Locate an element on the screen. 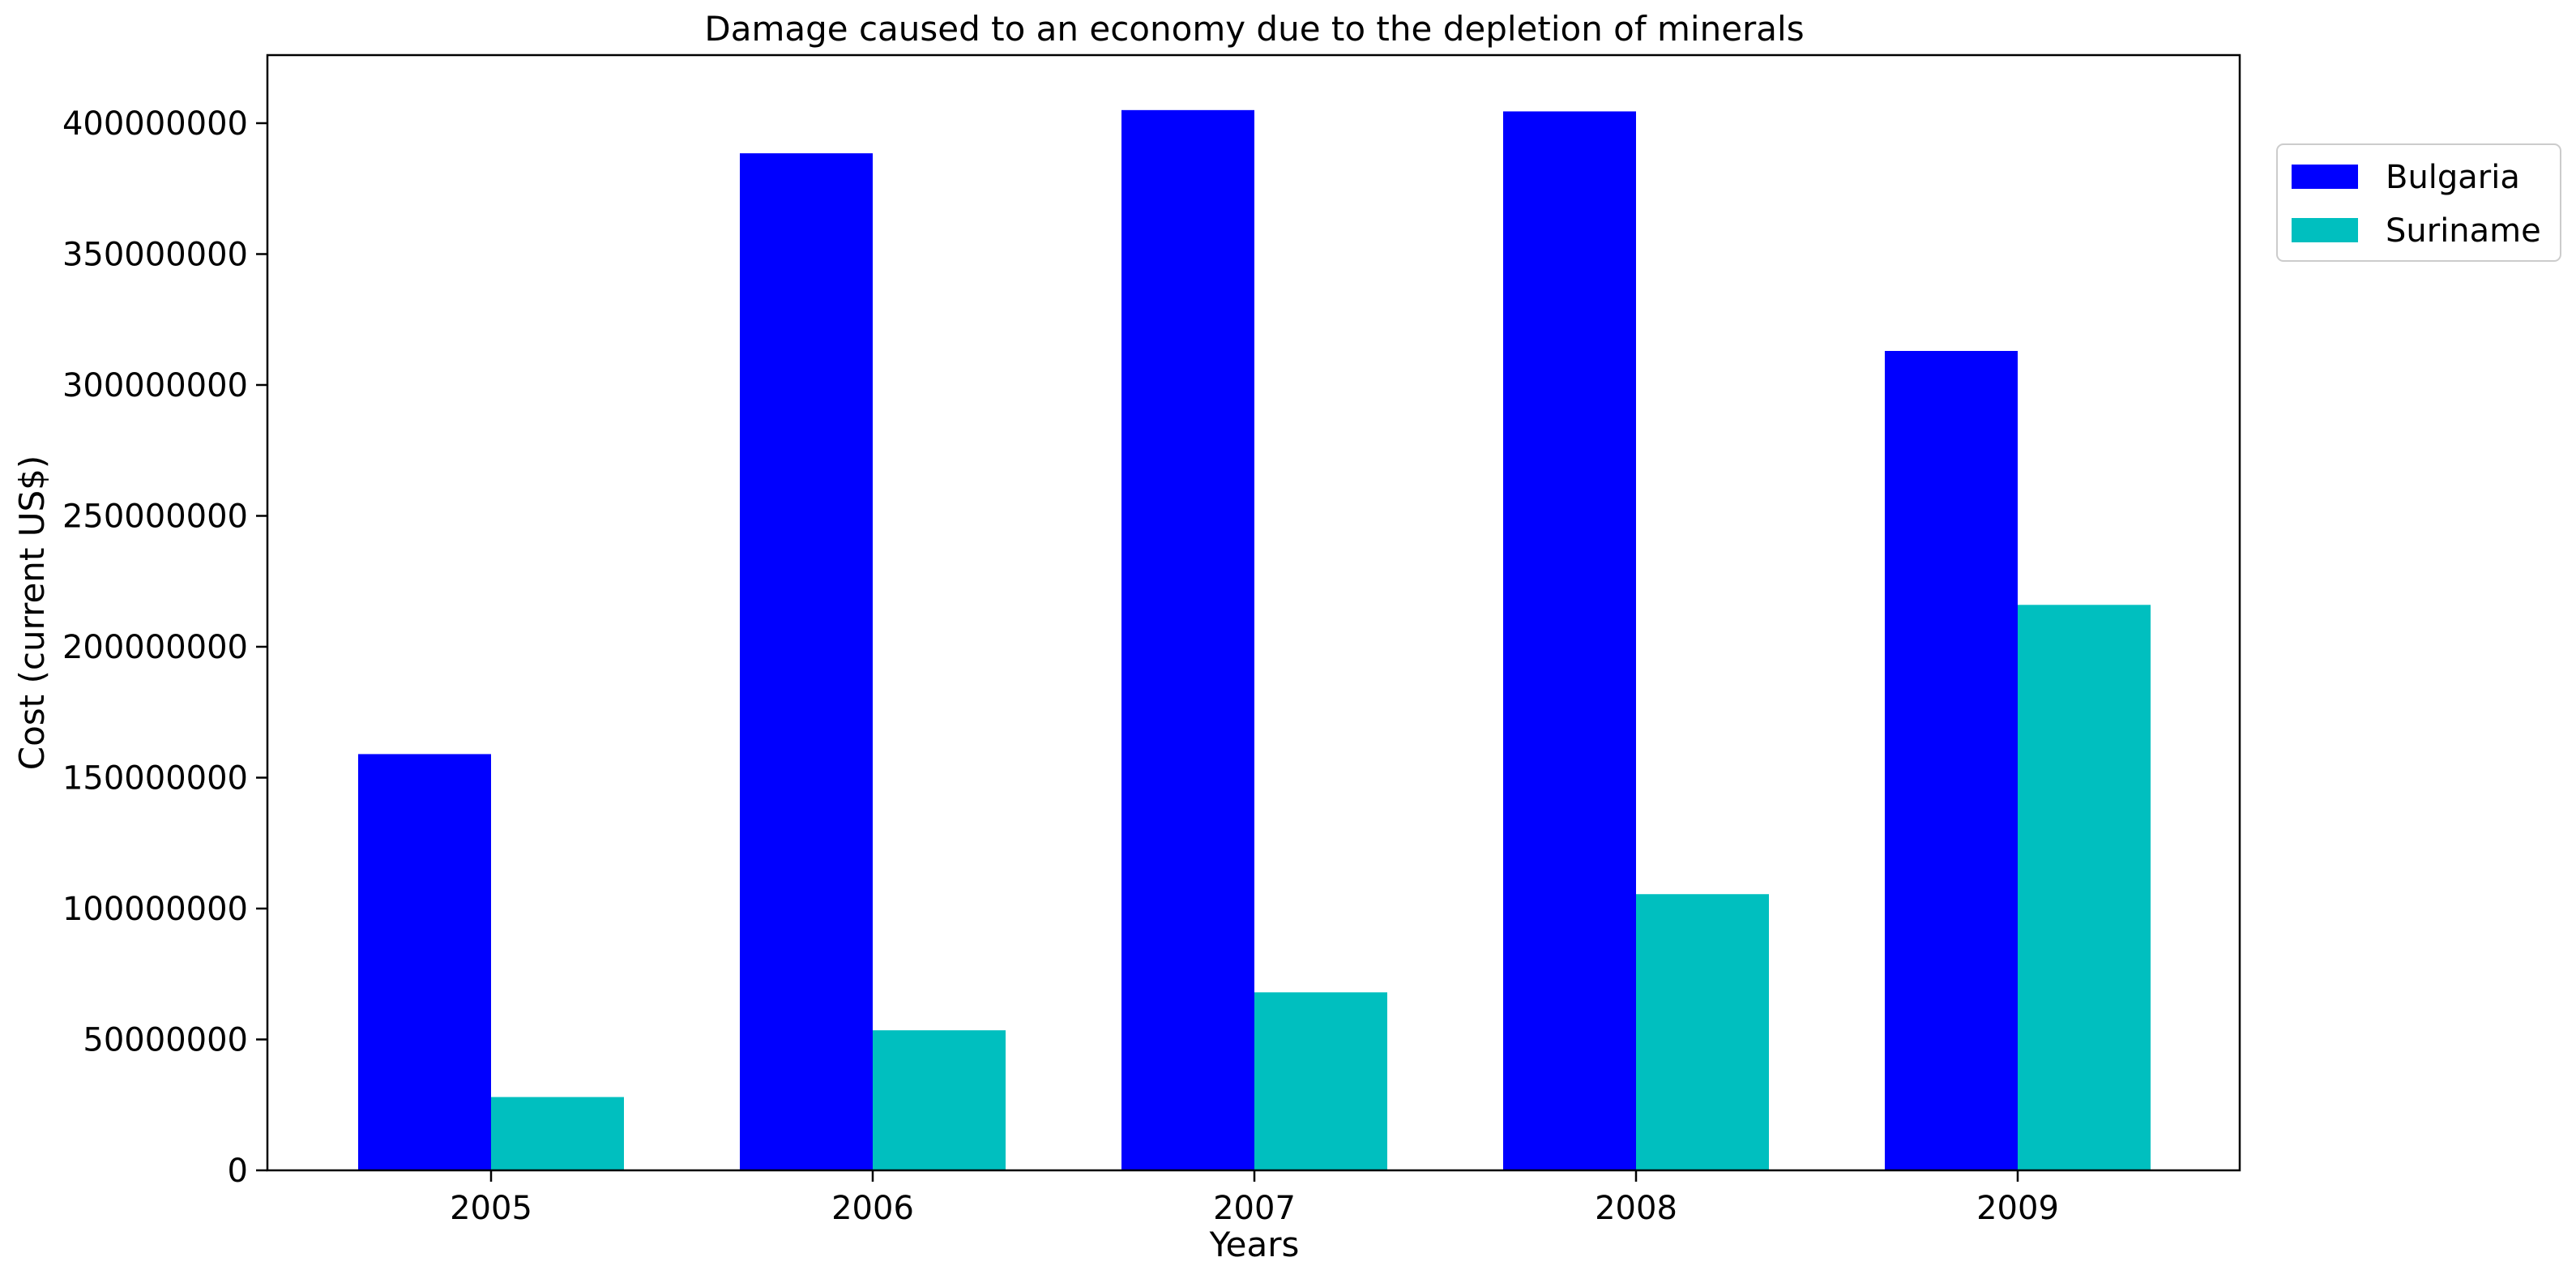 Image resolution: width=2576 pixels, height=1283 pixels. legend: Bulgaria Suriname is located at coordinates (2418, 202).